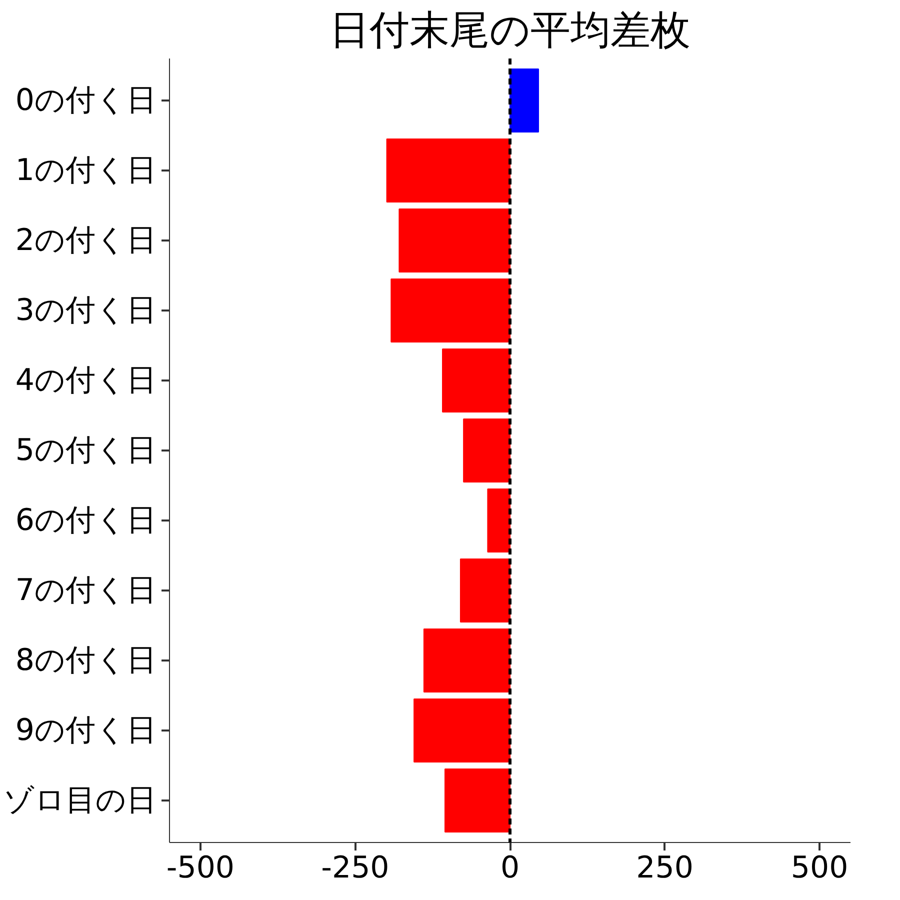 The height and width of the screenshot is (900, 900). What do you see at coordinates (86, 450) in the screenshot?
I see `y-tick-label: 5の付く日` at bounding box center [86, 450].